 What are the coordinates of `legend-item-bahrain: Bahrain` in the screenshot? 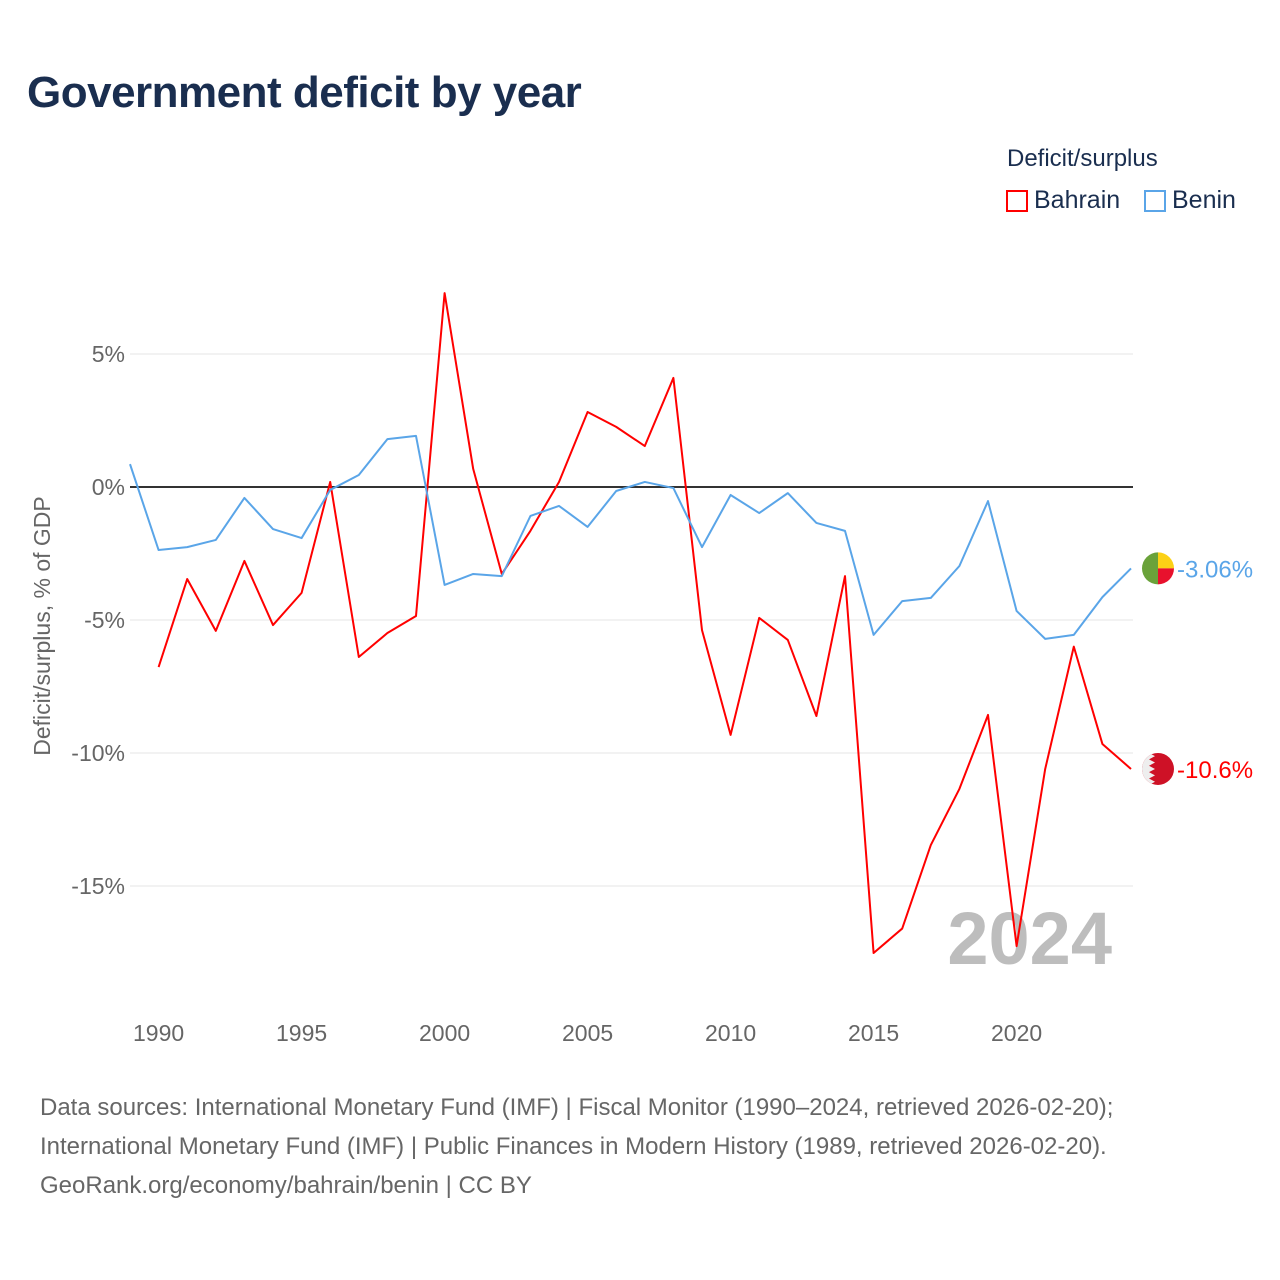 It's located at (1063, 200).